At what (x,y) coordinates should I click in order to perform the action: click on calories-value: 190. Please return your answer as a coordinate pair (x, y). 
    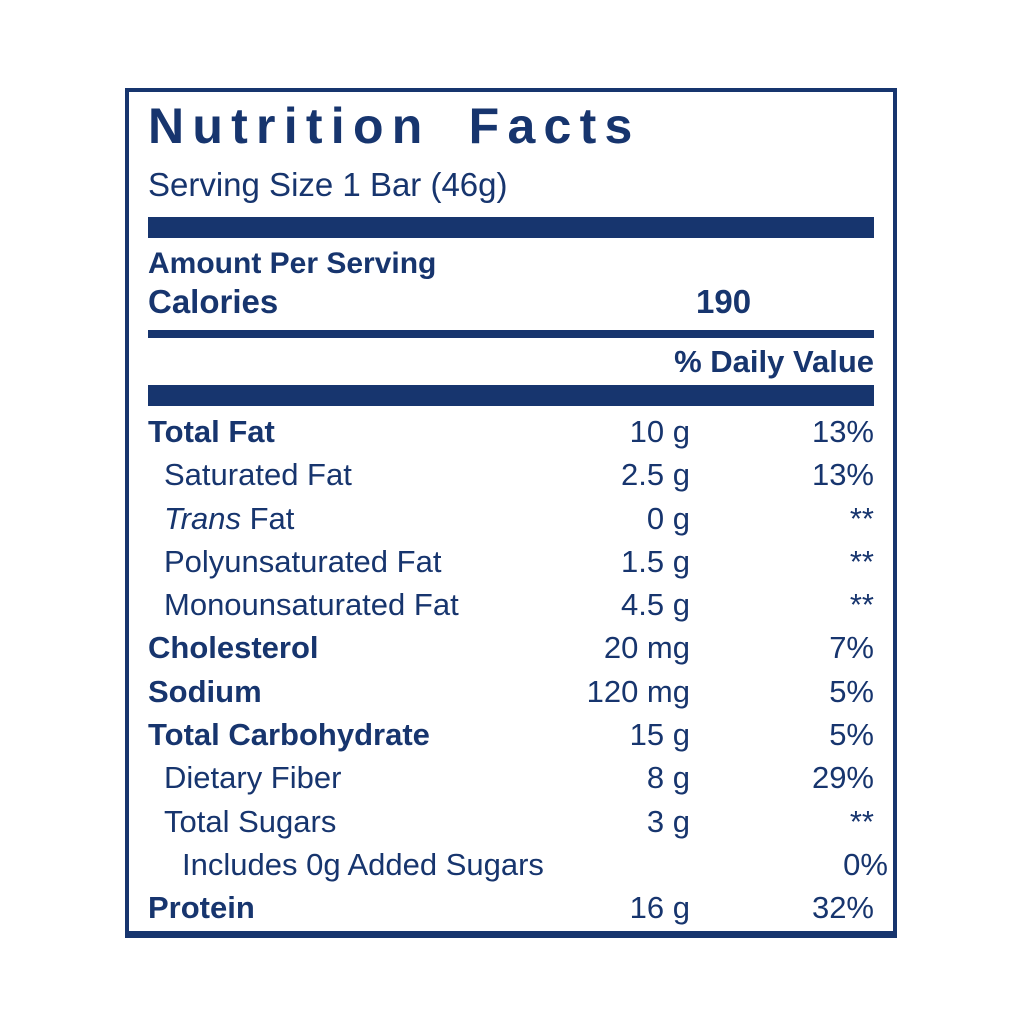
    Looking at the image, I should click on (724, 301).